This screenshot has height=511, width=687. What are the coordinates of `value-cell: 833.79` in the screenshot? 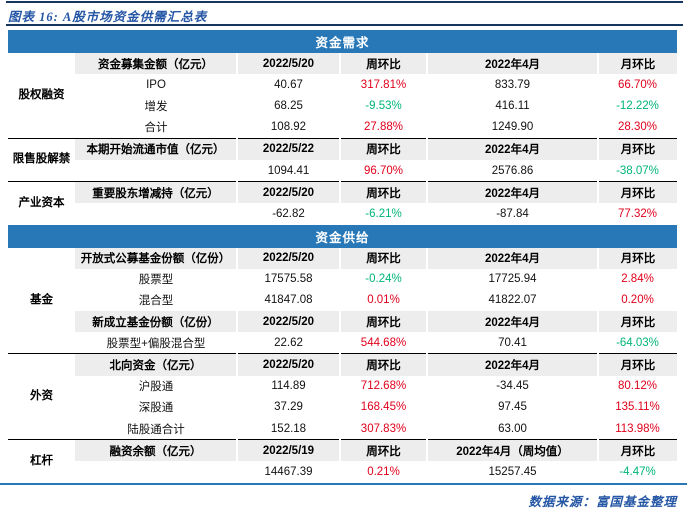 It's located at (512, 84).